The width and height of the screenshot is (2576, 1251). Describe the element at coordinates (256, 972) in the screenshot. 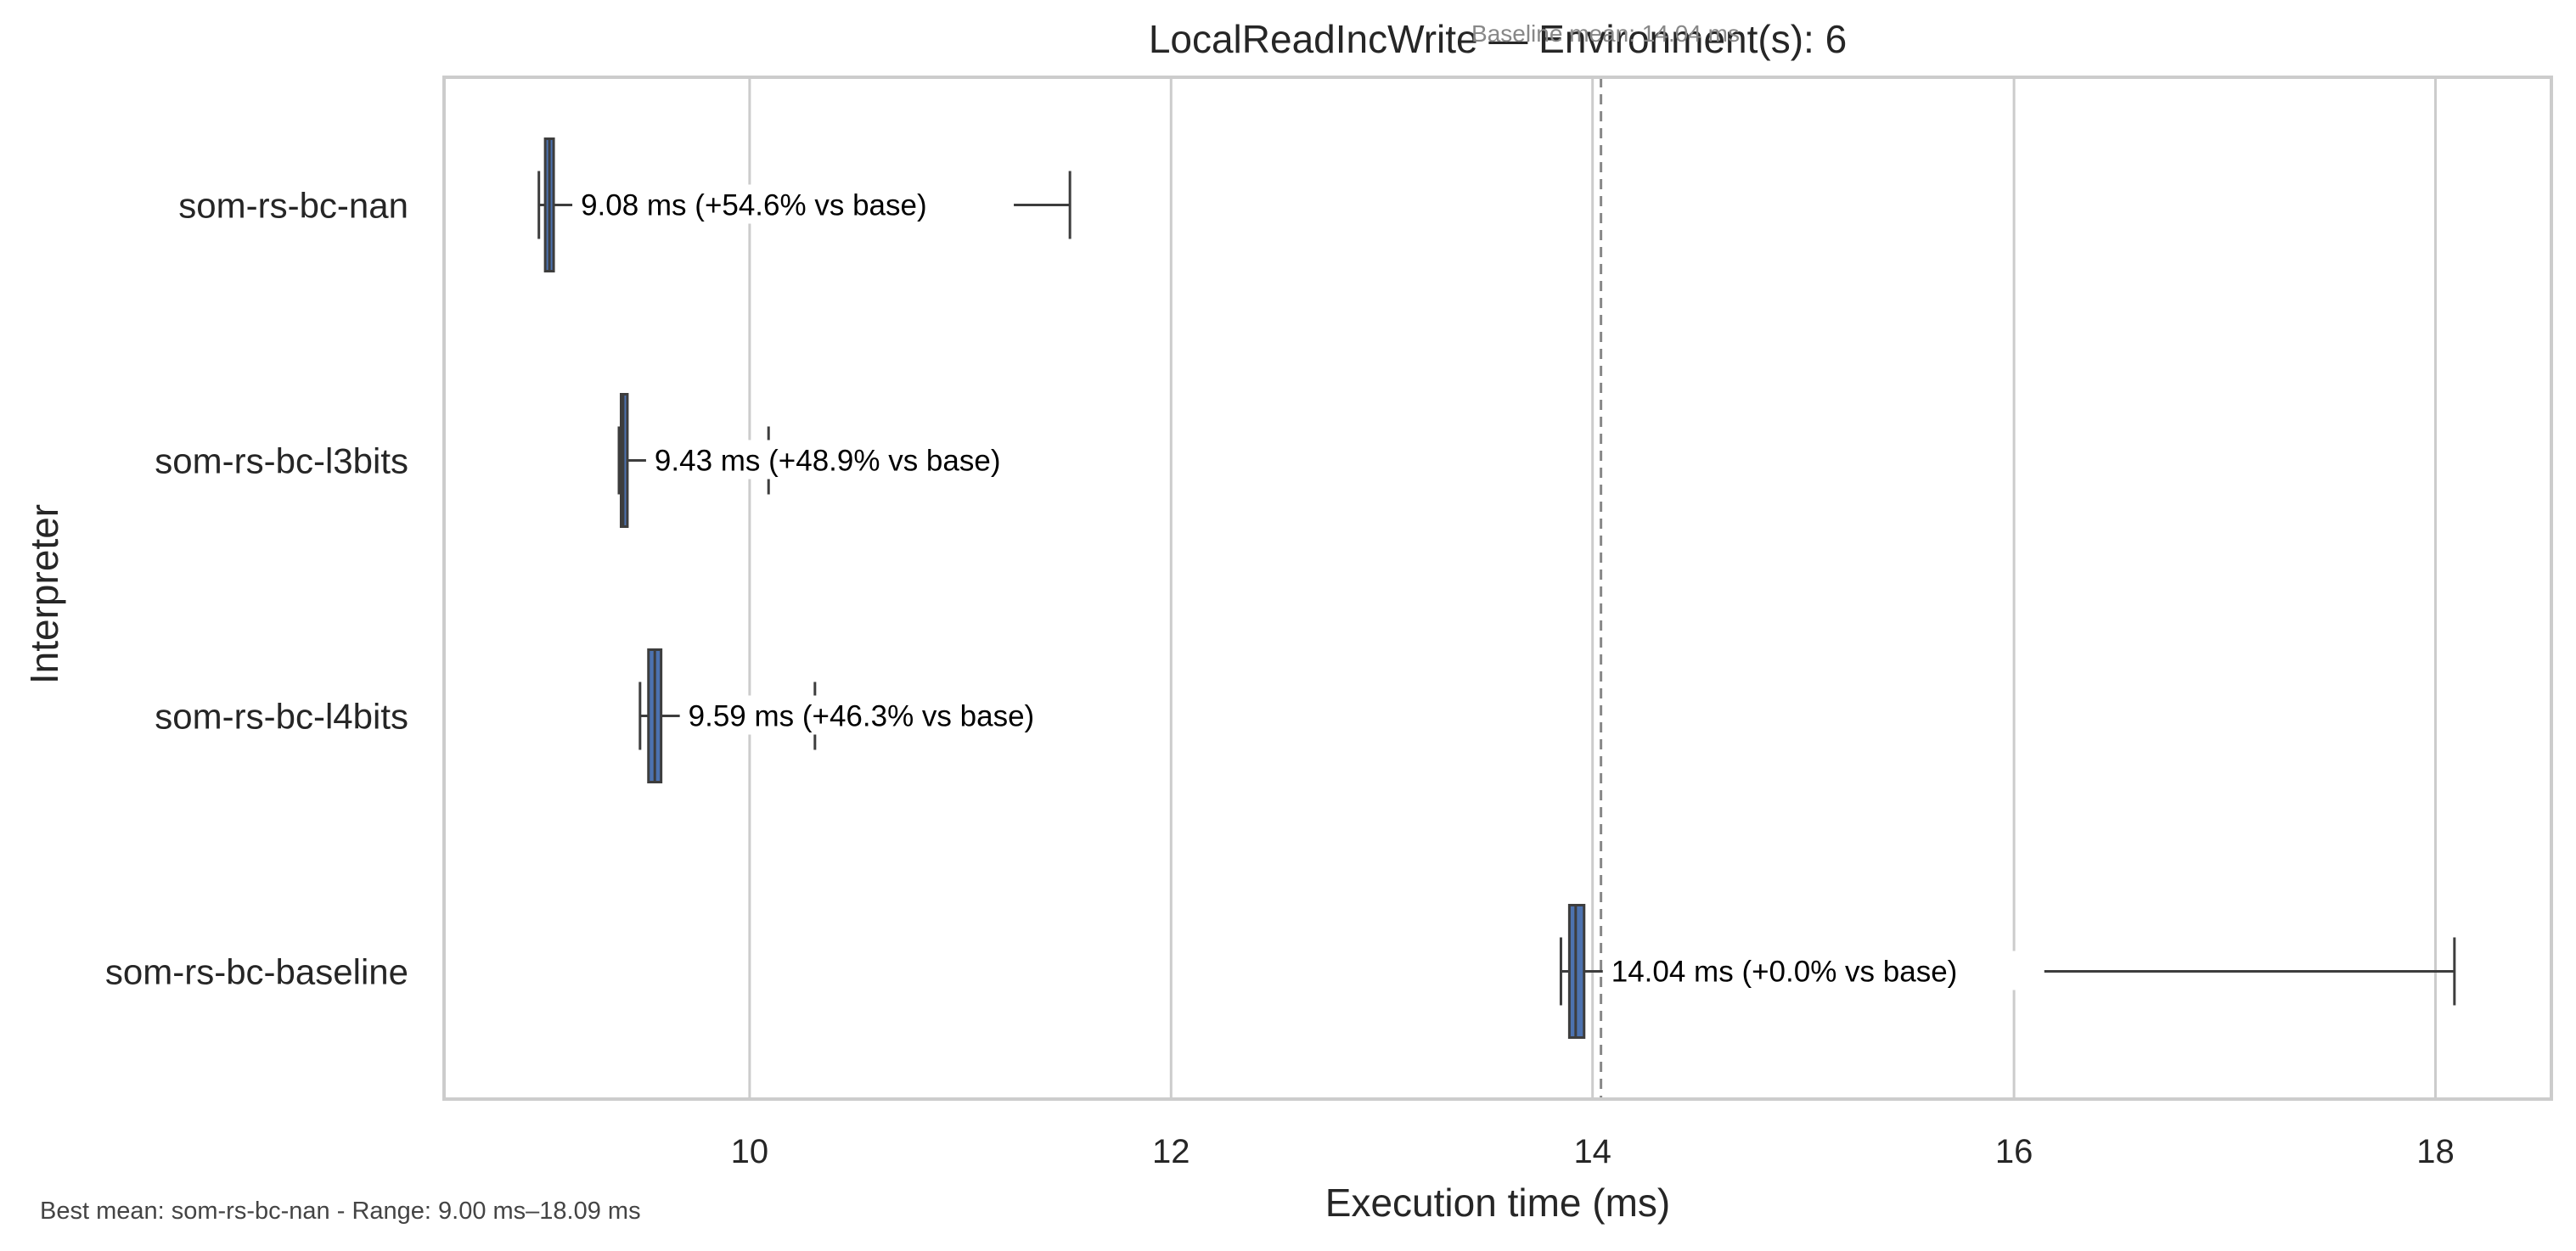

I see `y-tick-label: som-rs-bc-baseline` at that location.